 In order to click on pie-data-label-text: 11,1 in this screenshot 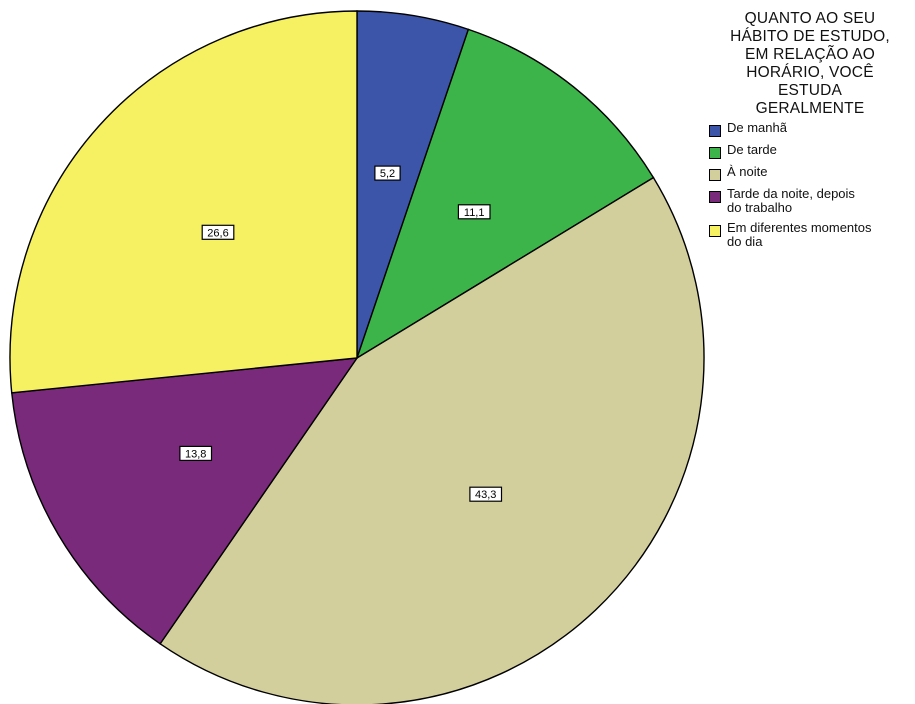, I will do `click(474, 213)`.